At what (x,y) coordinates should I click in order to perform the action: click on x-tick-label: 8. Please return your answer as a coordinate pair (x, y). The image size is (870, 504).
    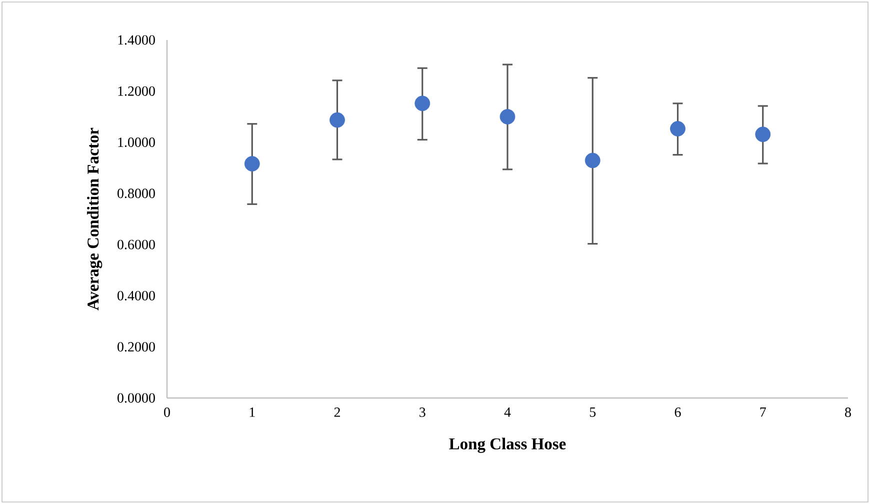
    Looking at the image, I should click on (848, 412).